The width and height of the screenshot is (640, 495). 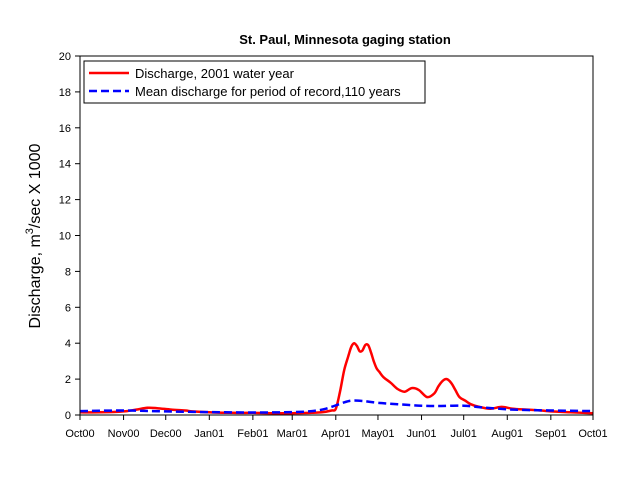 What do you see at coordinates (68, 308) in the screenshot?
I see `y-tick-label: 6` at bounding box center [68, 308].